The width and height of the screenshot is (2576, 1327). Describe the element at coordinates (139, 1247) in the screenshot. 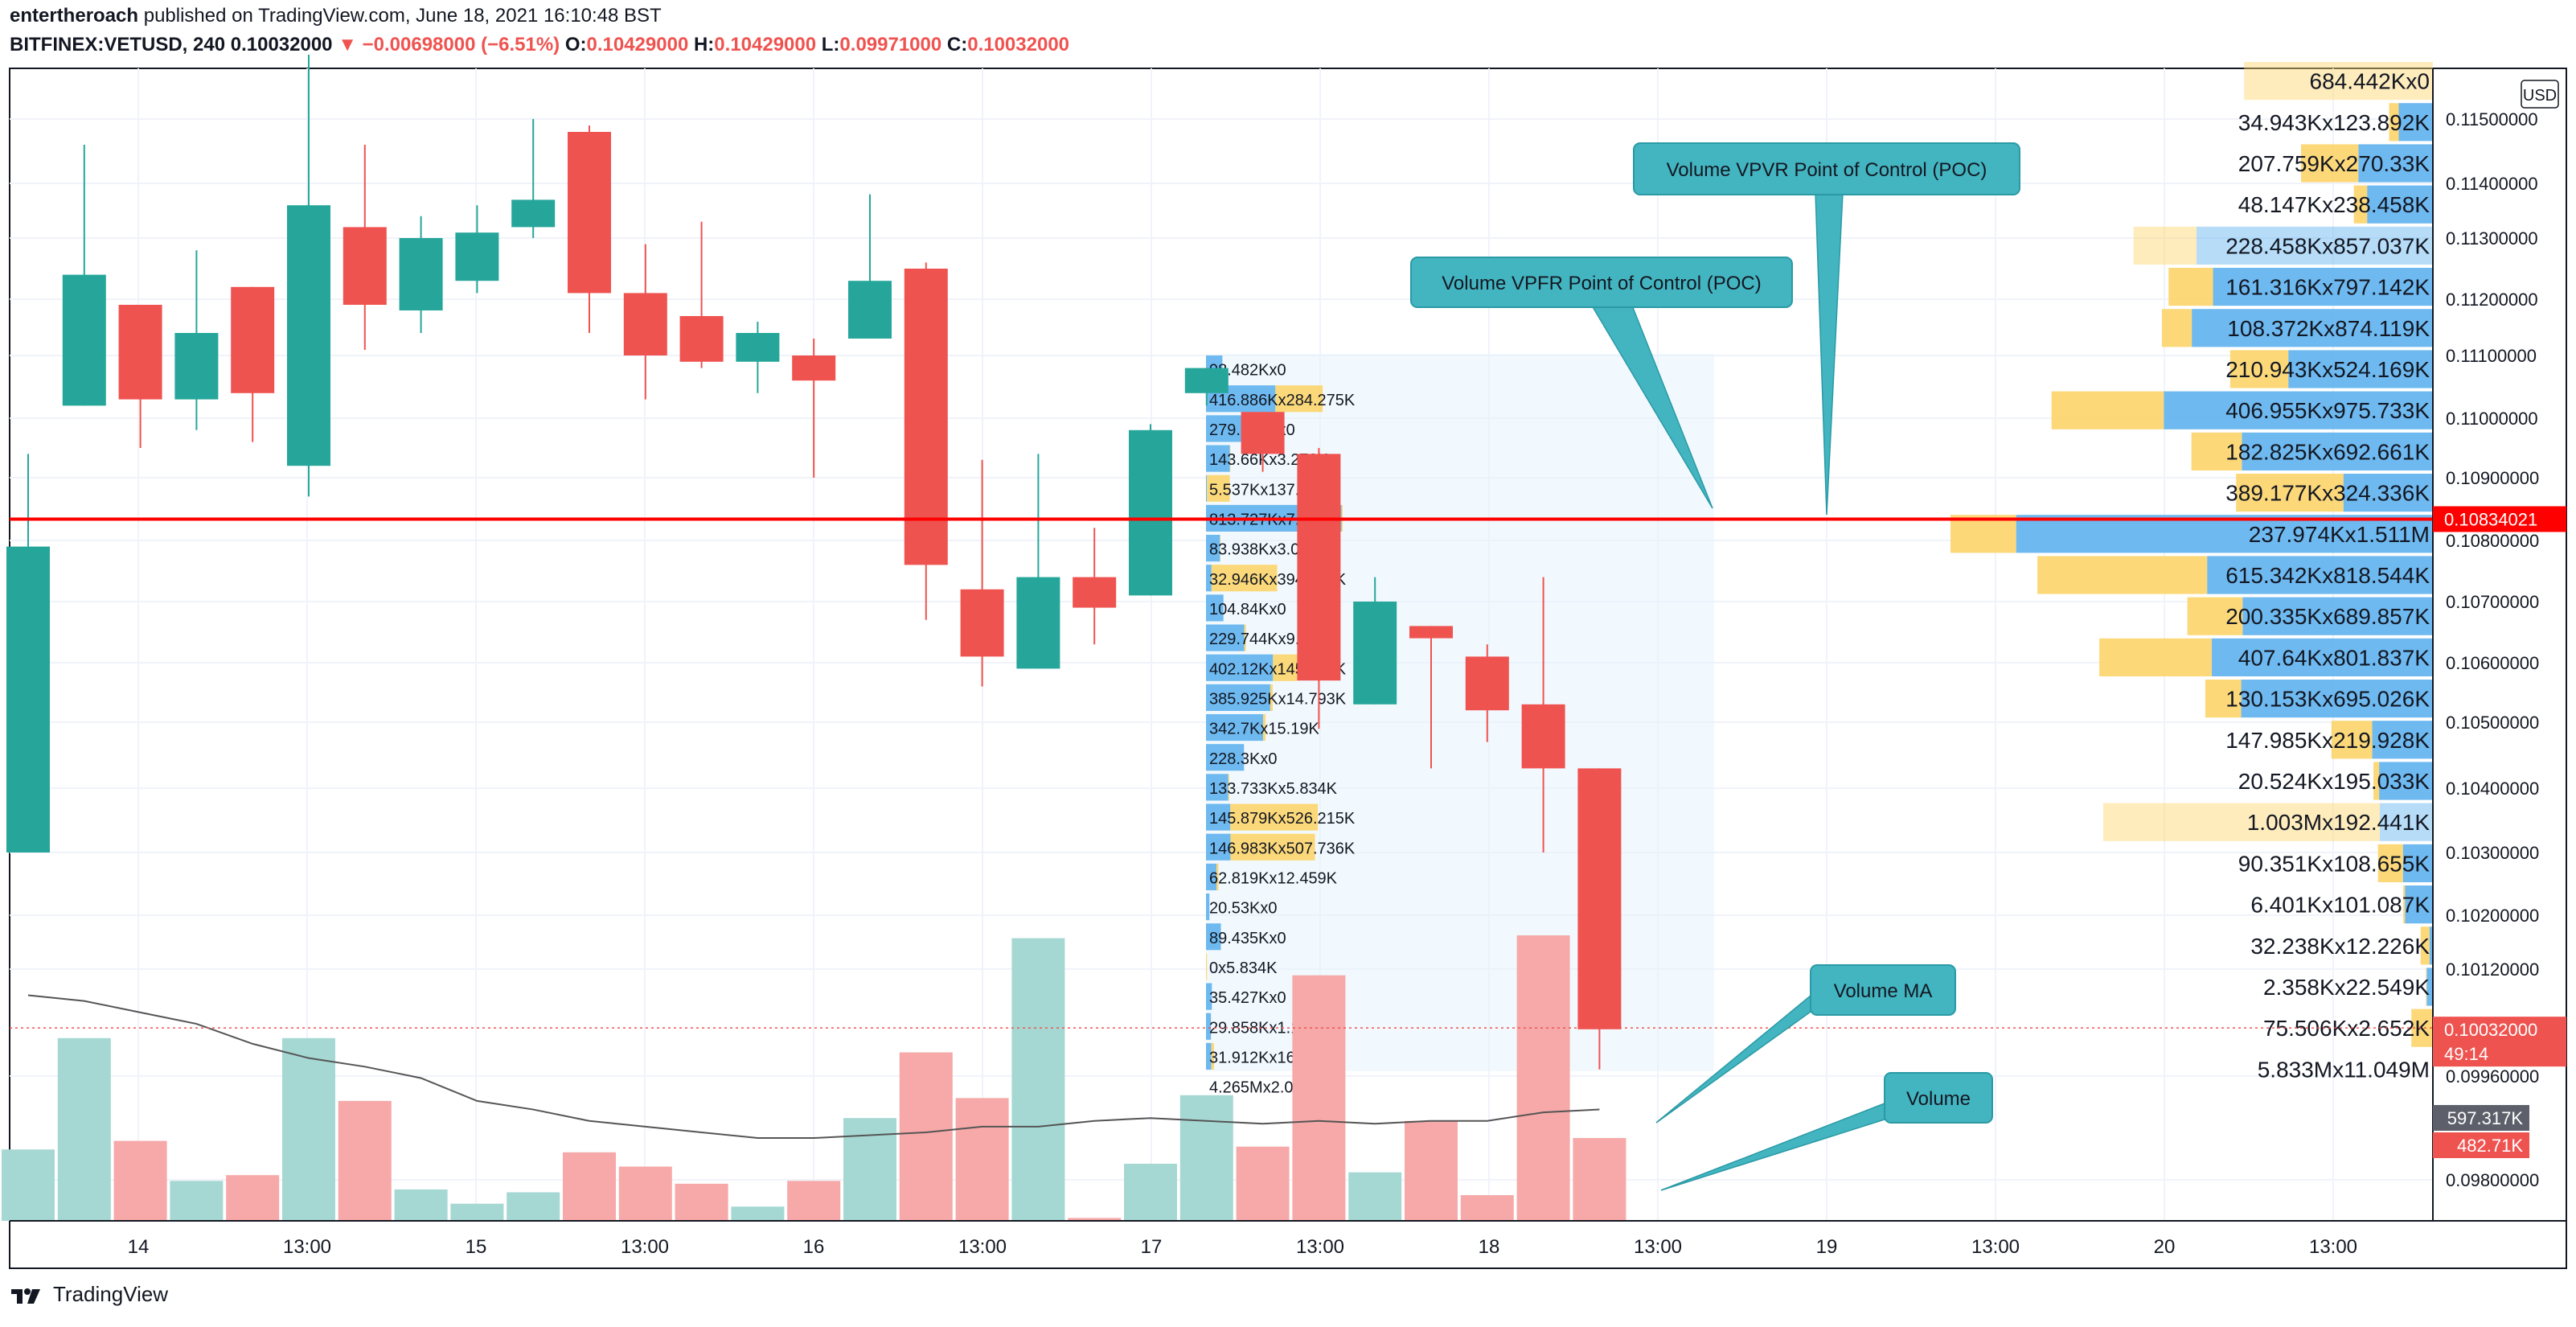

I see `time-tick-label: 14` at that location.